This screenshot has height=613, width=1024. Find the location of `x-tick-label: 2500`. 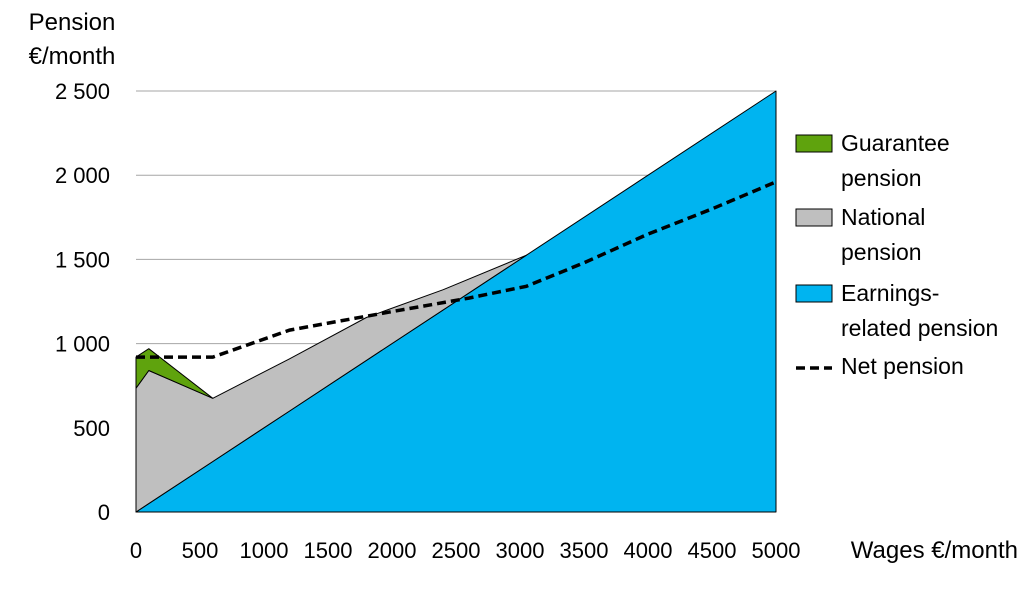

x-tick-label: 2500 is located at coordinates (456, 550).